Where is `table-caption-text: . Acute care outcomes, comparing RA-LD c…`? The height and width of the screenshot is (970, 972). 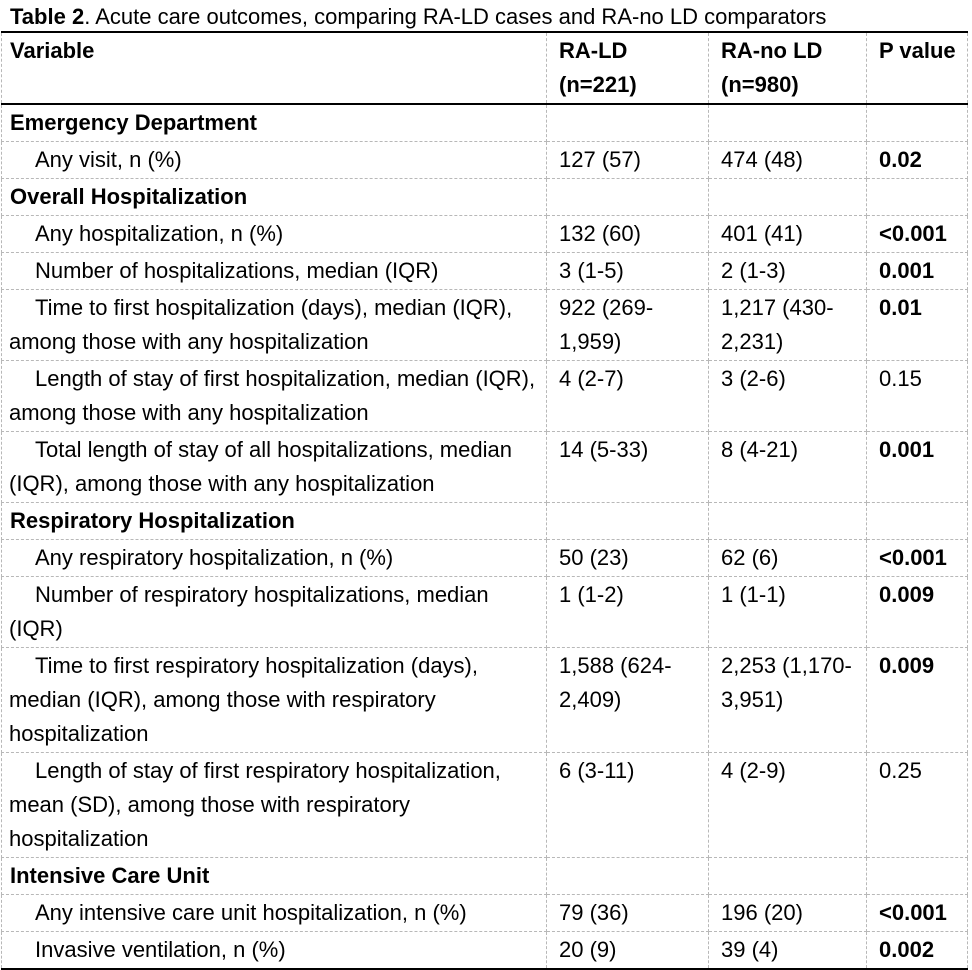 table-caption-text: . Acute care outcomes, comparing RA-LD c… is located at coordinates (455, 16).